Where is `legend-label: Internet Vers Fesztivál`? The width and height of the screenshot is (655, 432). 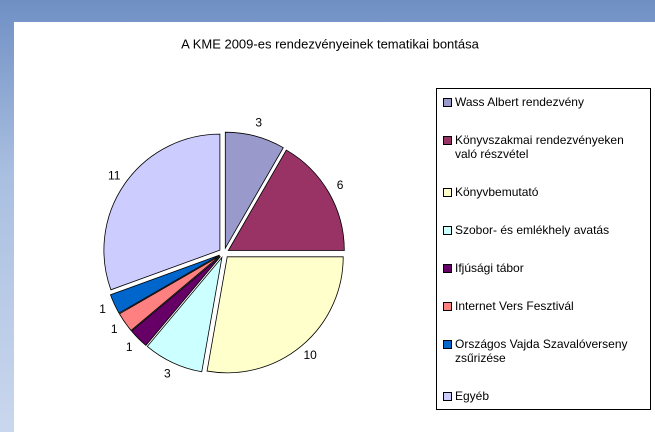 legend-label: Internet Vers Fesztivál is located at coordinates (514, 306).